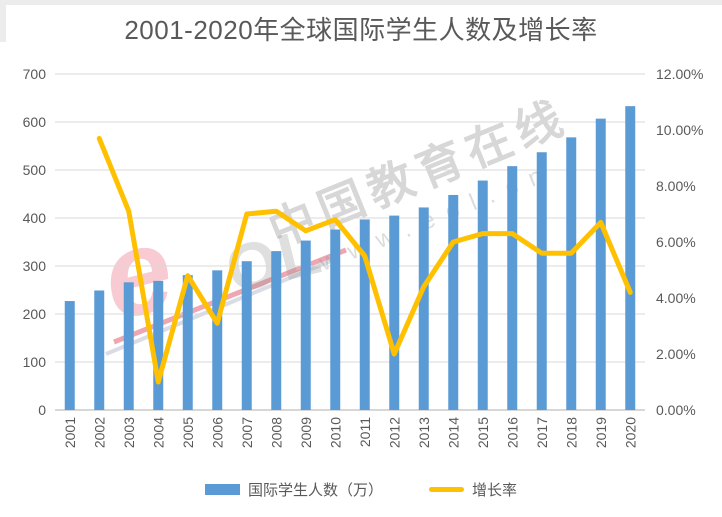 The image size is (722, 517). I want to click on bar-2019, so click(600, 264).